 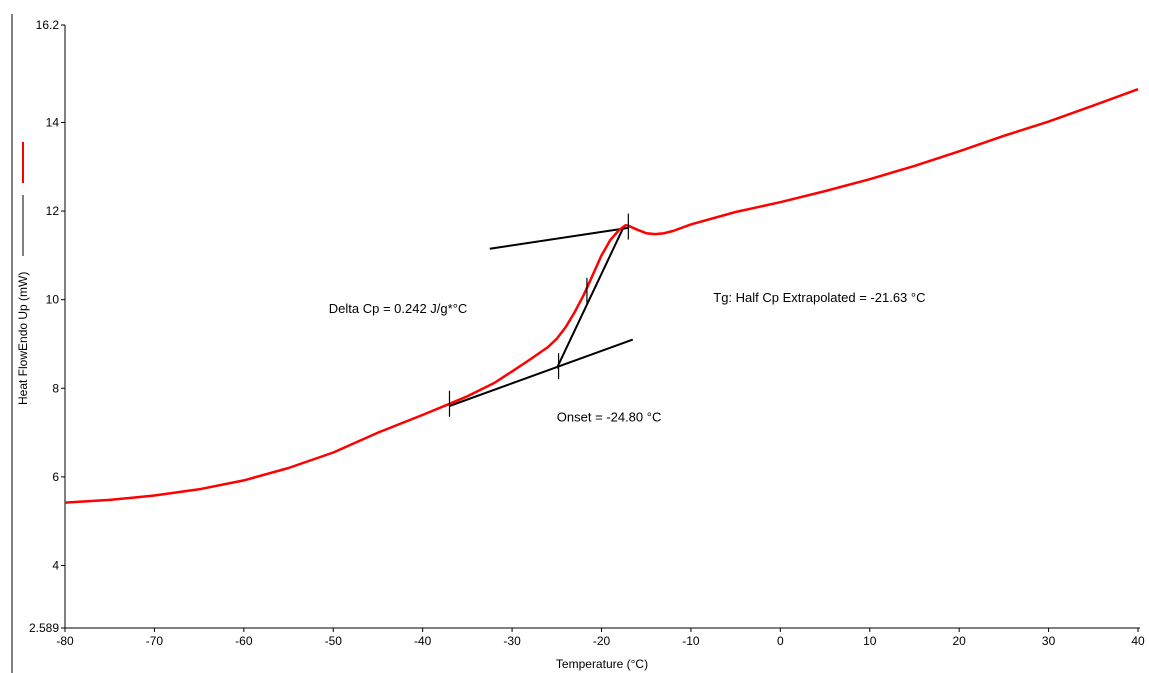 What do you see at coordinates (244, 641) in the screenshot?
I see `x-tick-label: -60` at bounding box center [244, 641].